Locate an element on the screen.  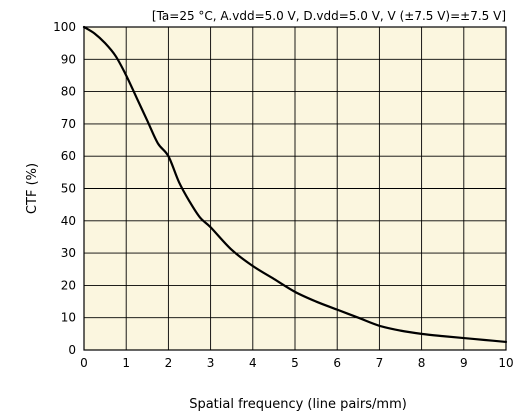
x-tick-label: 10 is located at coordinates (505, 363).